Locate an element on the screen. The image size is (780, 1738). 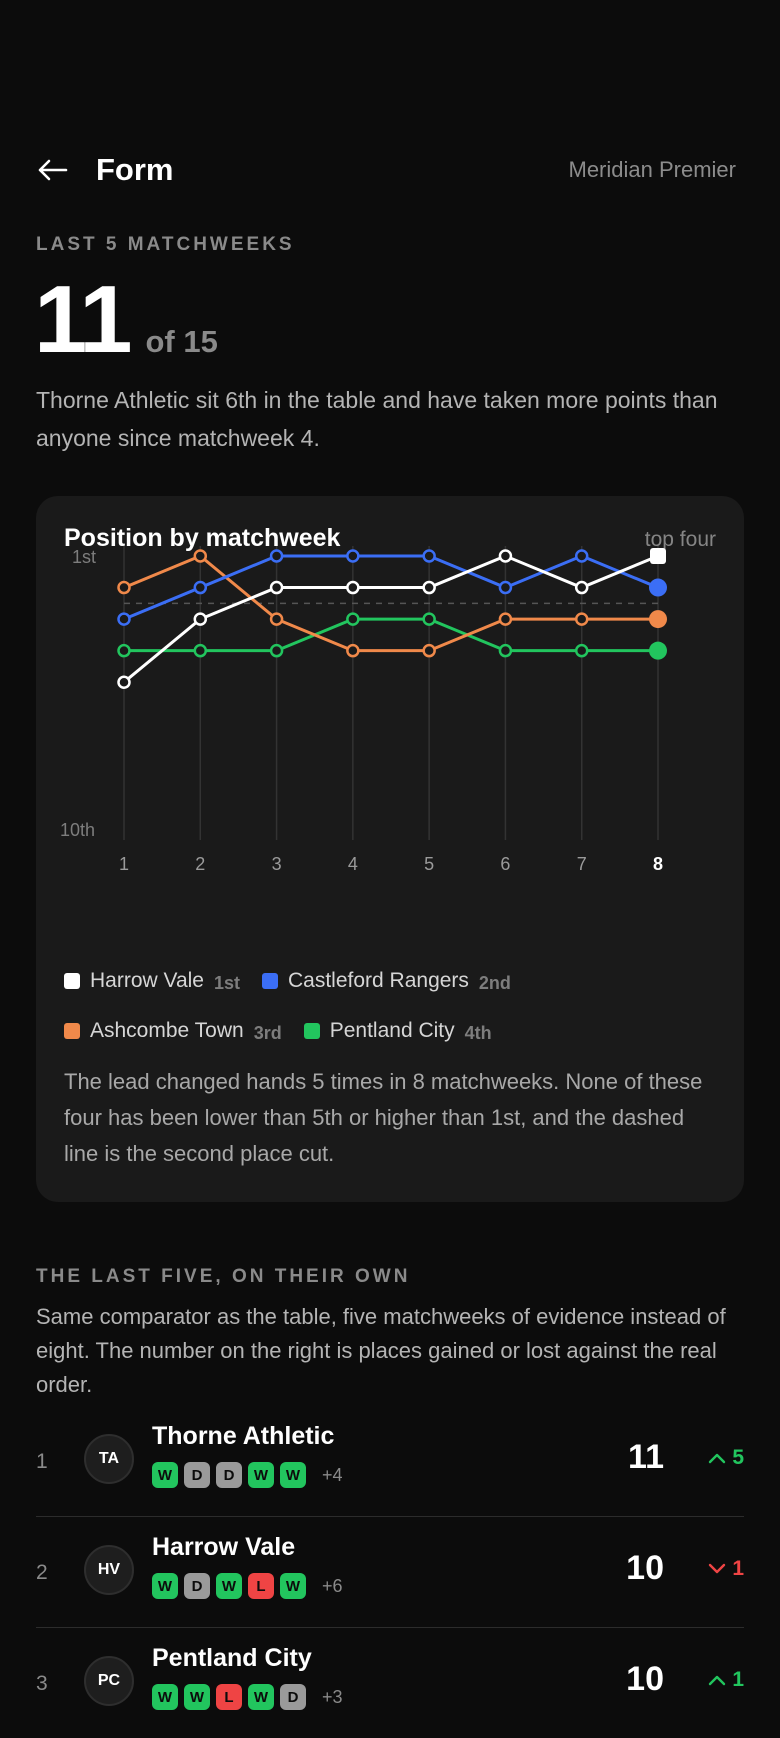
app-header: Form Meridian Premier is located at coordinates (386, 170).